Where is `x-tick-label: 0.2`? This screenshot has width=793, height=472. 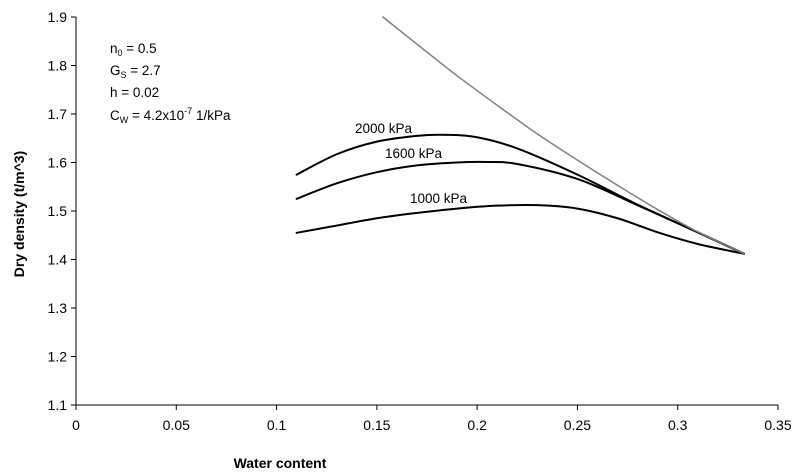
x-tick-label: 0.2 is located at coordinates (477, 425).